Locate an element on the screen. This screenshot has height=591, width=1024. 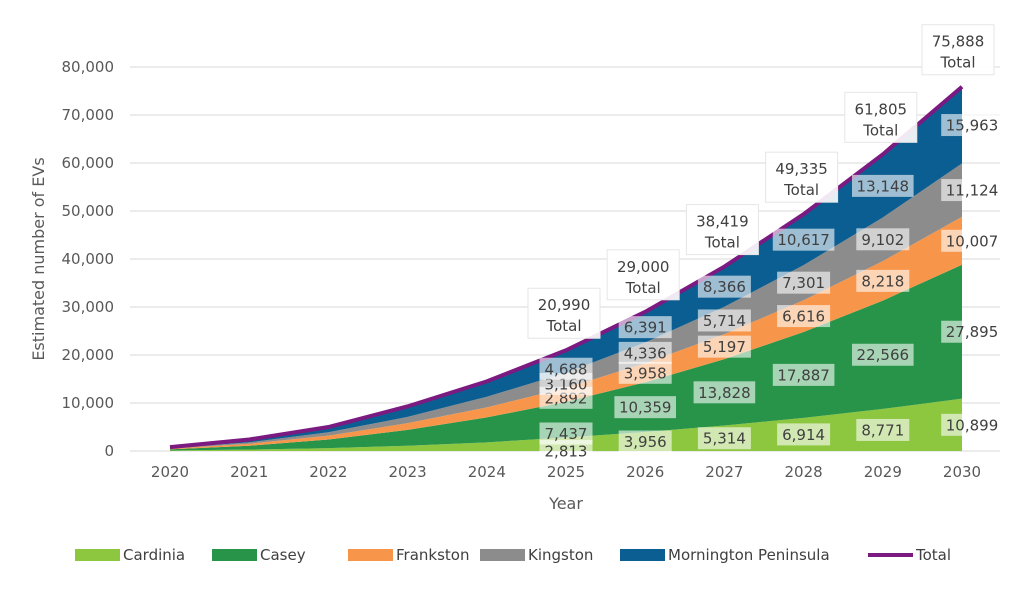
data-label: 4,688 is located at coordinates (566, 369).